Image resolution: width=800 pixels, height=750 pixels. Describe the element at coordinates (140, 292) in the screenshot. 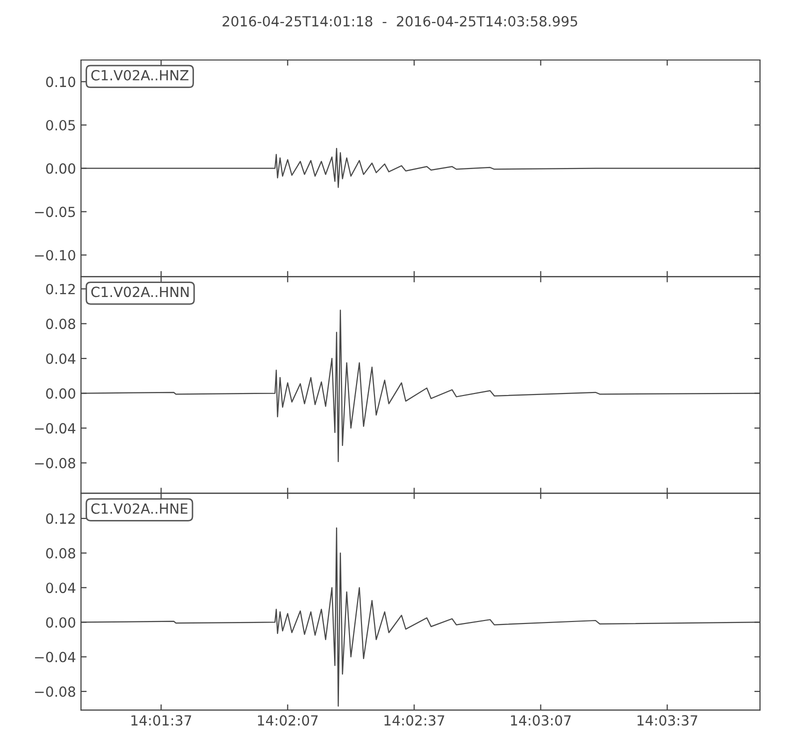

I see `annotation: C1.V02A..HNN` at that location.